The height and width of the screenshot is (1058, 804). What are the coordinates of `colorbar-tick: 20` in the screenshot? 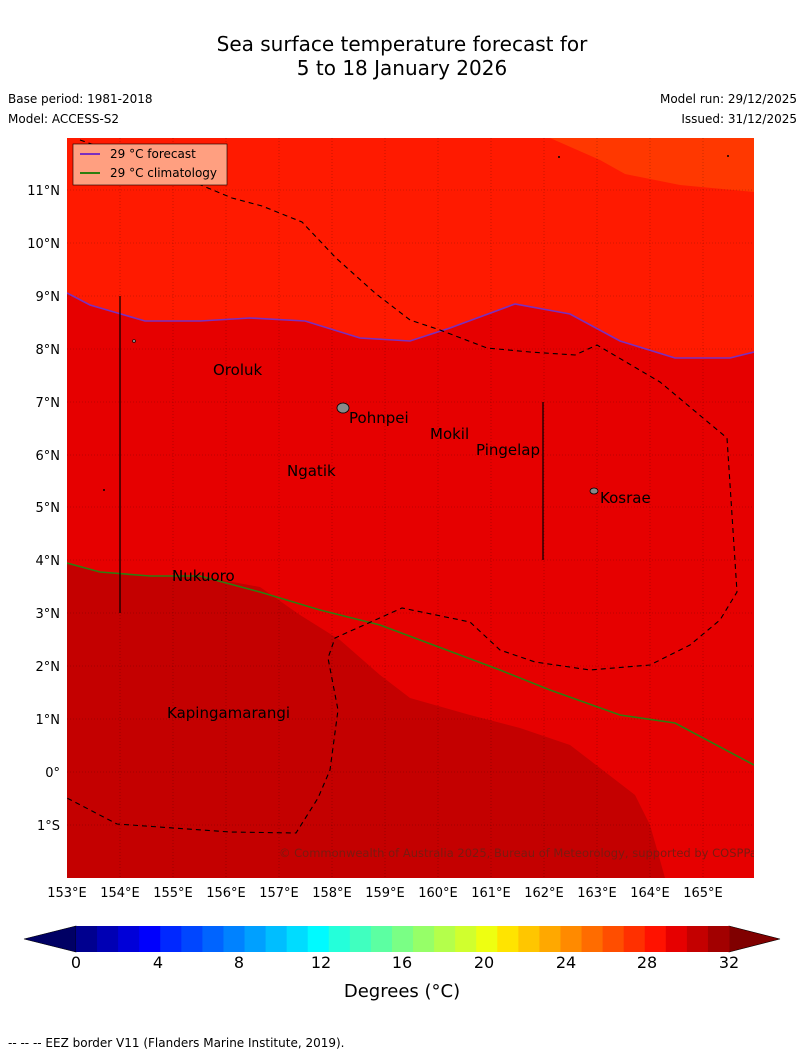 It's located at (484, 962).